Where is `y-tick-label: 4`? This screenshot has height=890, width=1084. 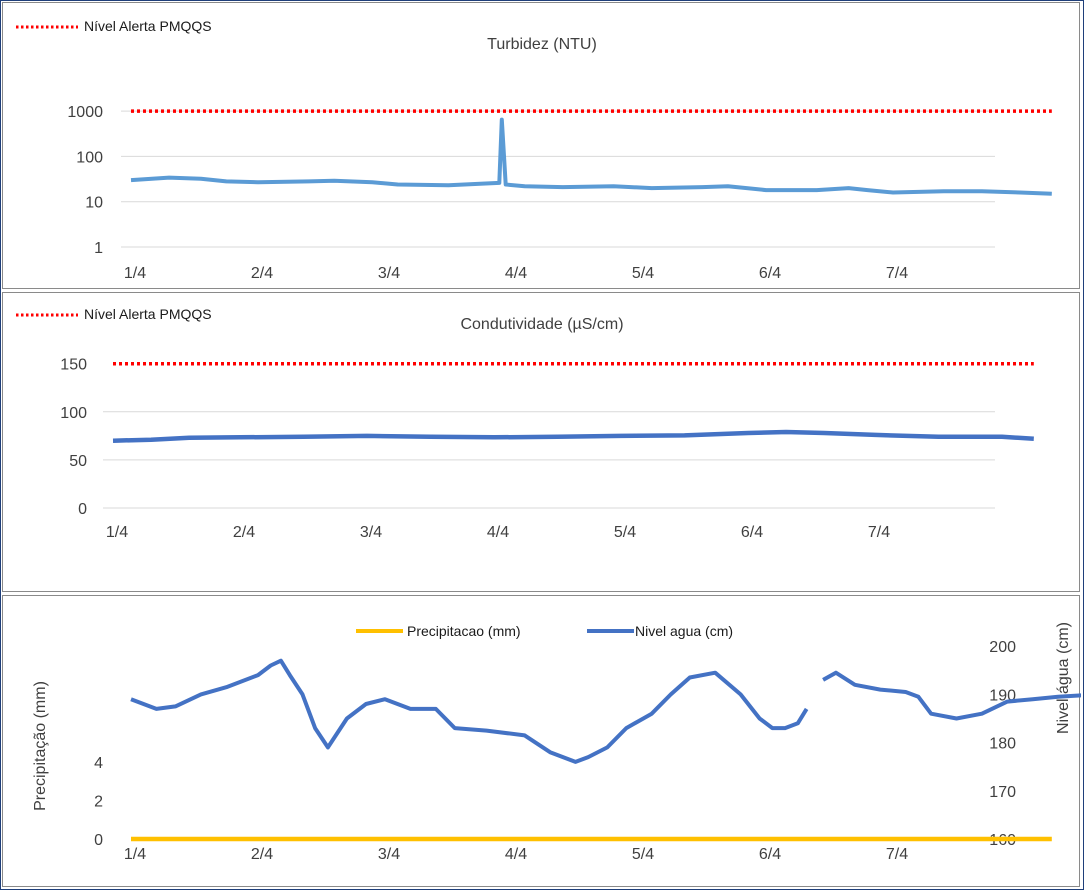 y-tick-label: 4 is located at coordinates (98, 763).